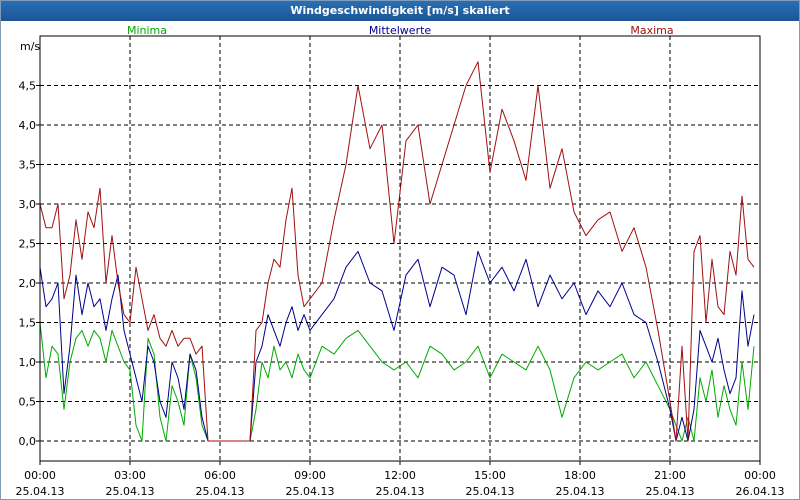 Image resolution: width=800 pixels, height=500 pixels. I want to click on x-tick-time: 12:00, so click(400, 475).